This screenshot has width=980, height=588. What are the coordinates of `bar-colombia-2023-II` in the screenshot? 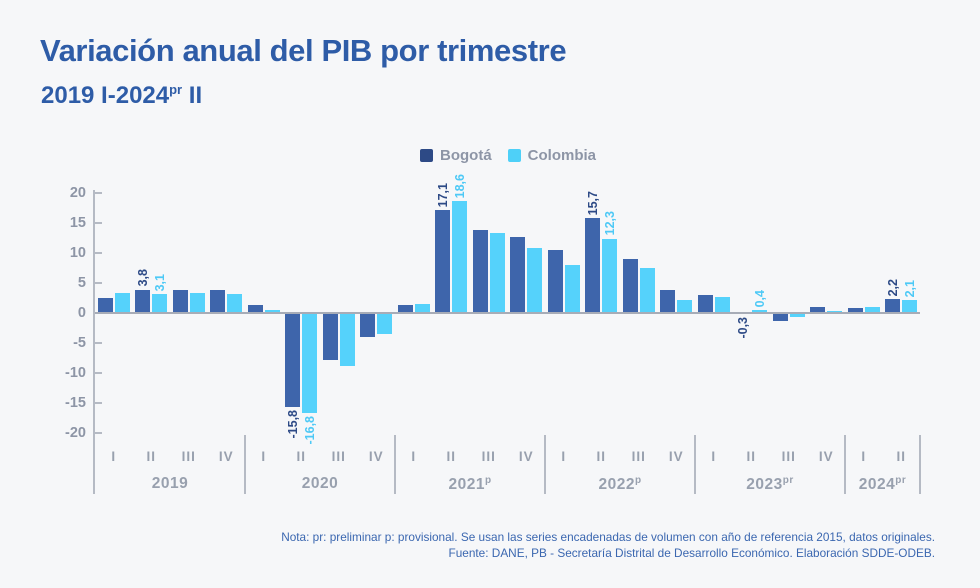 It's located at (760, 311).